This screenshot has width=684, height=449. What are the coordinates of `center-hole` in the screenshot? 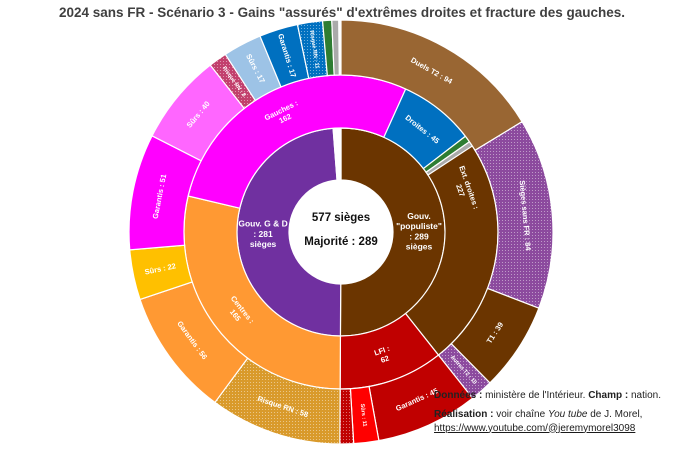 It's located at (341, 232).